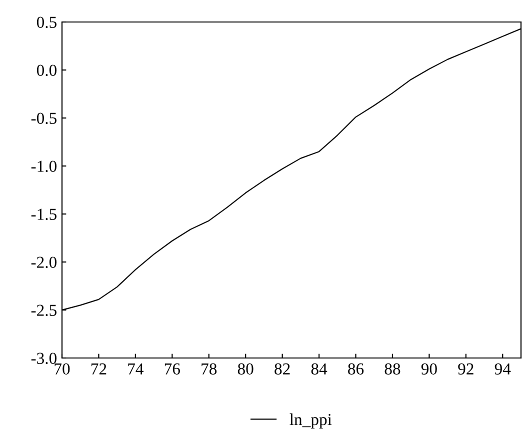 The height and width of the screenshot is (447, 523). Describe the element at coordinates (246, 369) in the screenshot. I see `x-tick-label: 80` at that location.